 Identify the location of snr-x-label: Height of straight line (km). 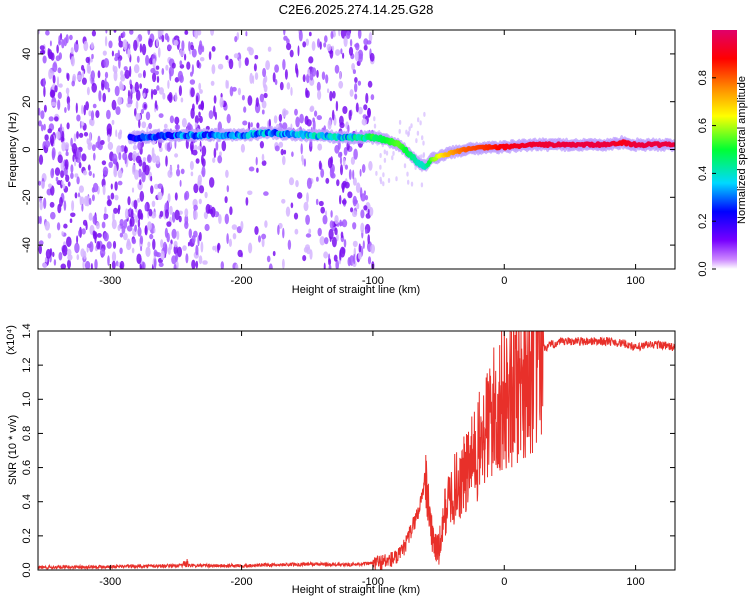
(356, 590).